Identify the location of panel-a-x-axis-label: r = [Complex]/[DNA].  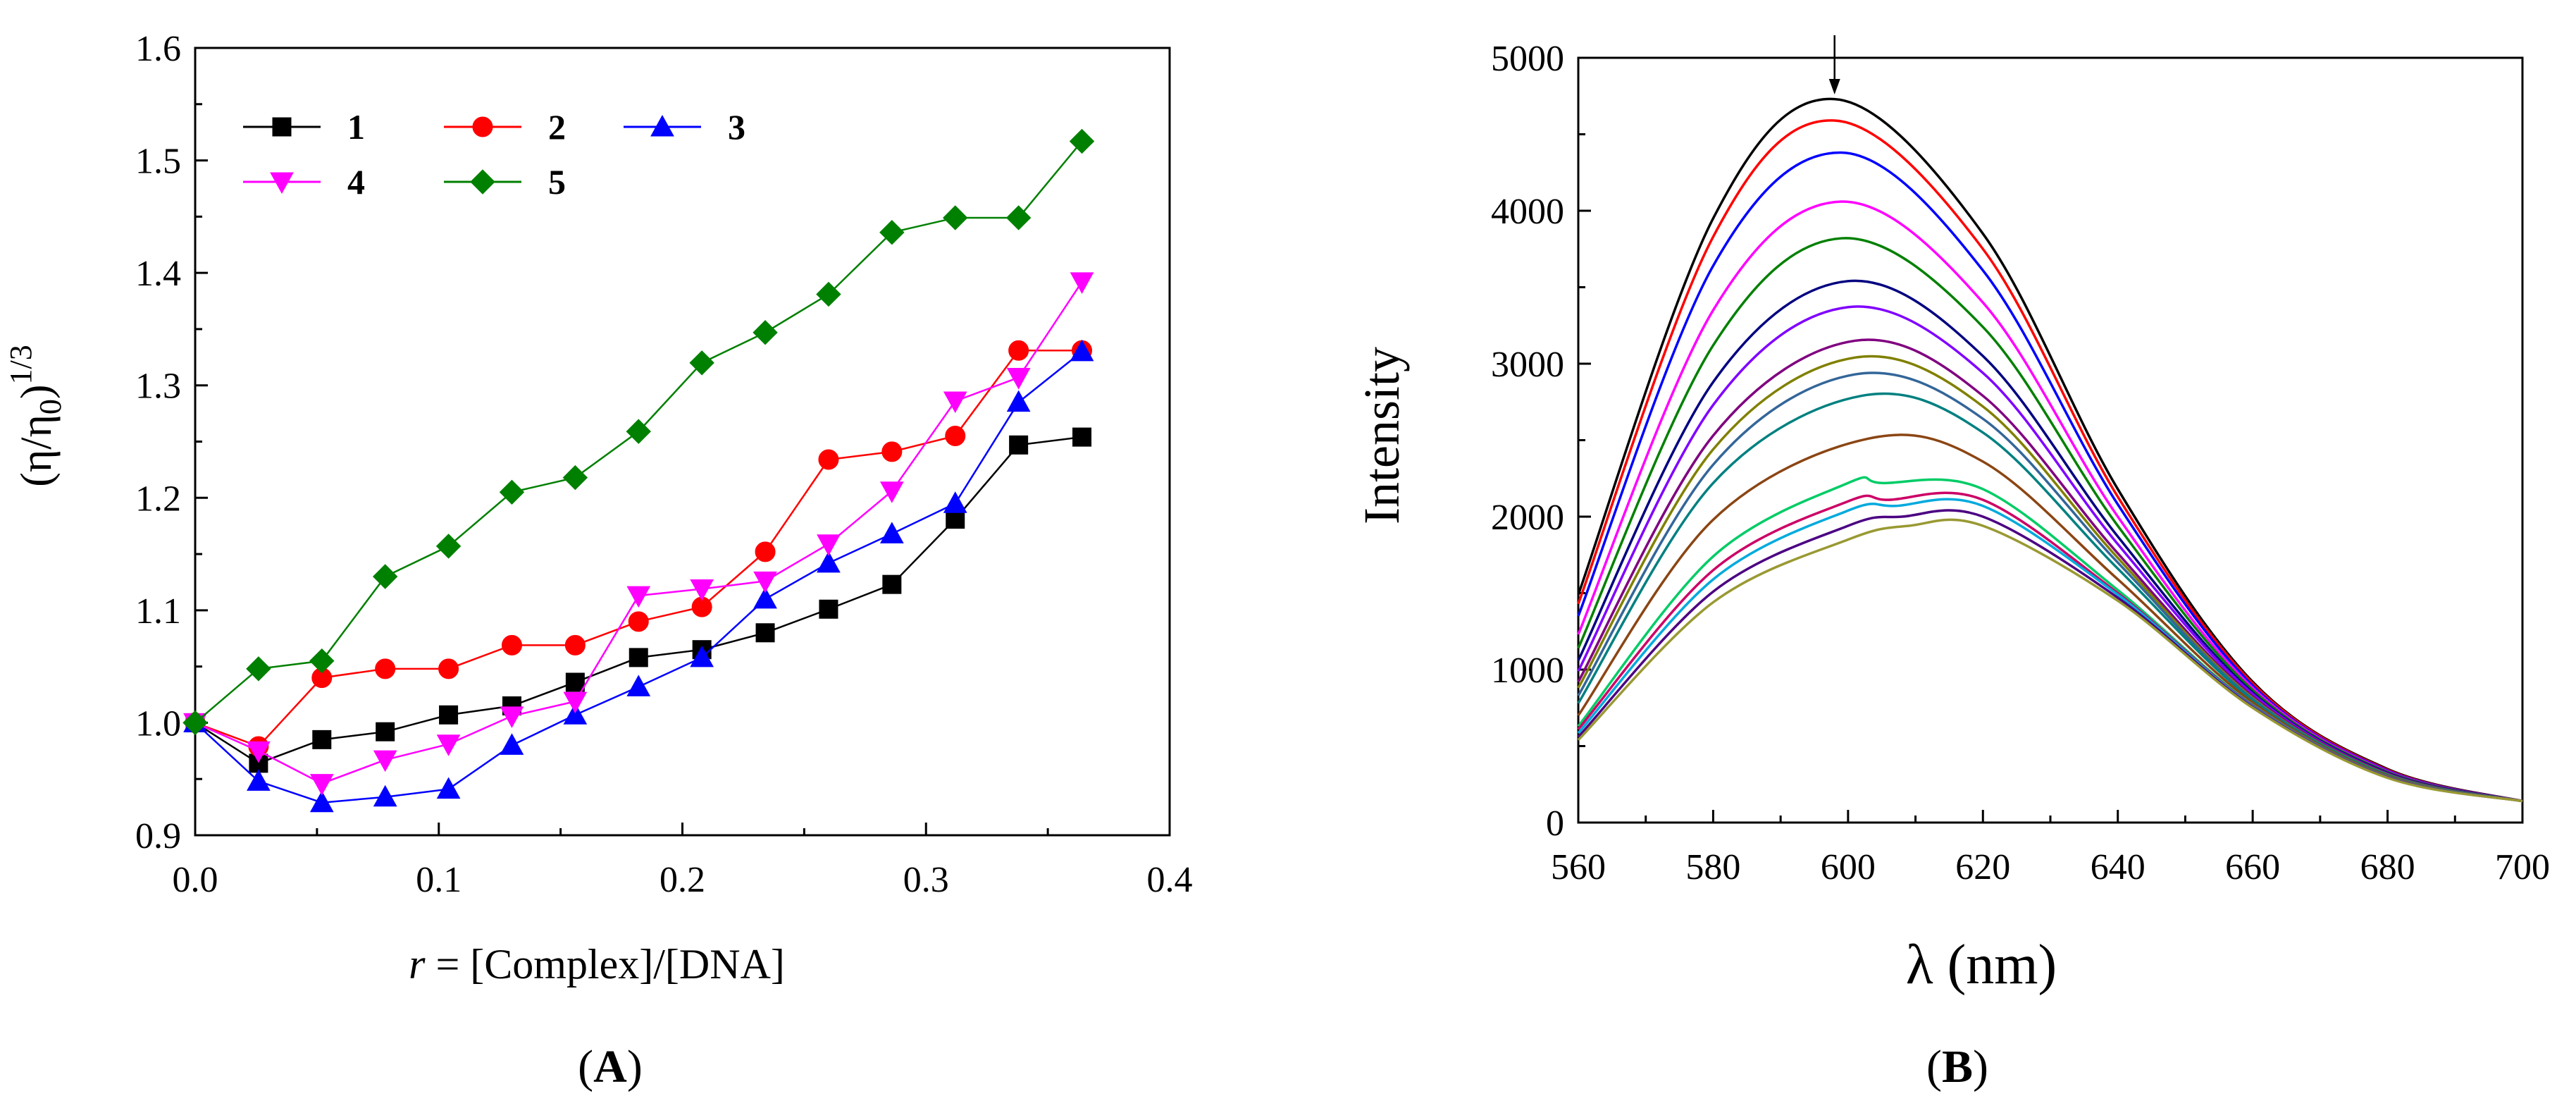
(597, 964).